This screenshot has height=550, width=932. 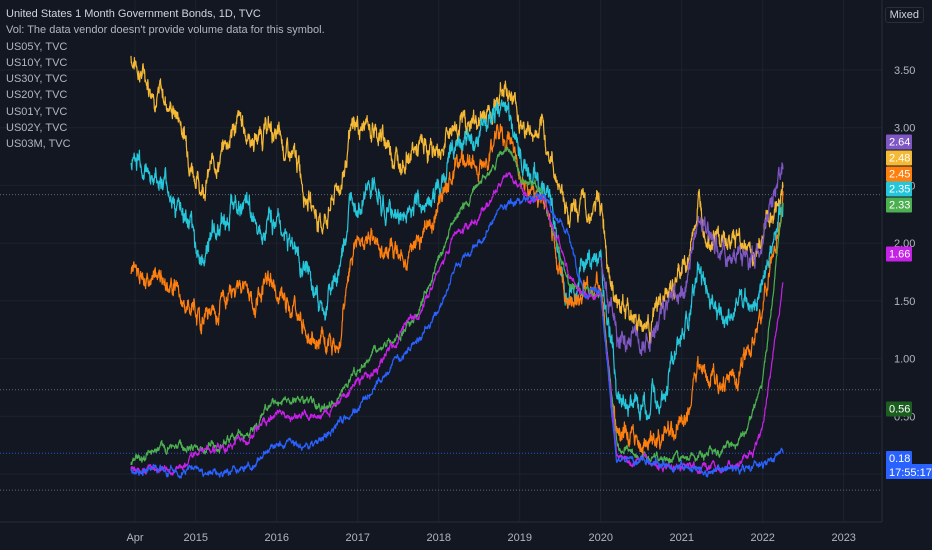 What do you see at coordinates (904, 129) in the screenshot?
I see `y-tick-label: 3.00` at bounding box center [904, 129].